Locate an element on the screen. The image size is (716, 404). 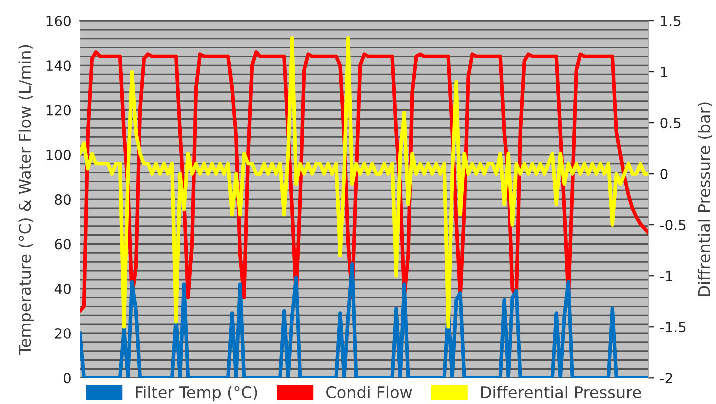
legend-label: Differential Pressure is located at coordinates (562, 392).